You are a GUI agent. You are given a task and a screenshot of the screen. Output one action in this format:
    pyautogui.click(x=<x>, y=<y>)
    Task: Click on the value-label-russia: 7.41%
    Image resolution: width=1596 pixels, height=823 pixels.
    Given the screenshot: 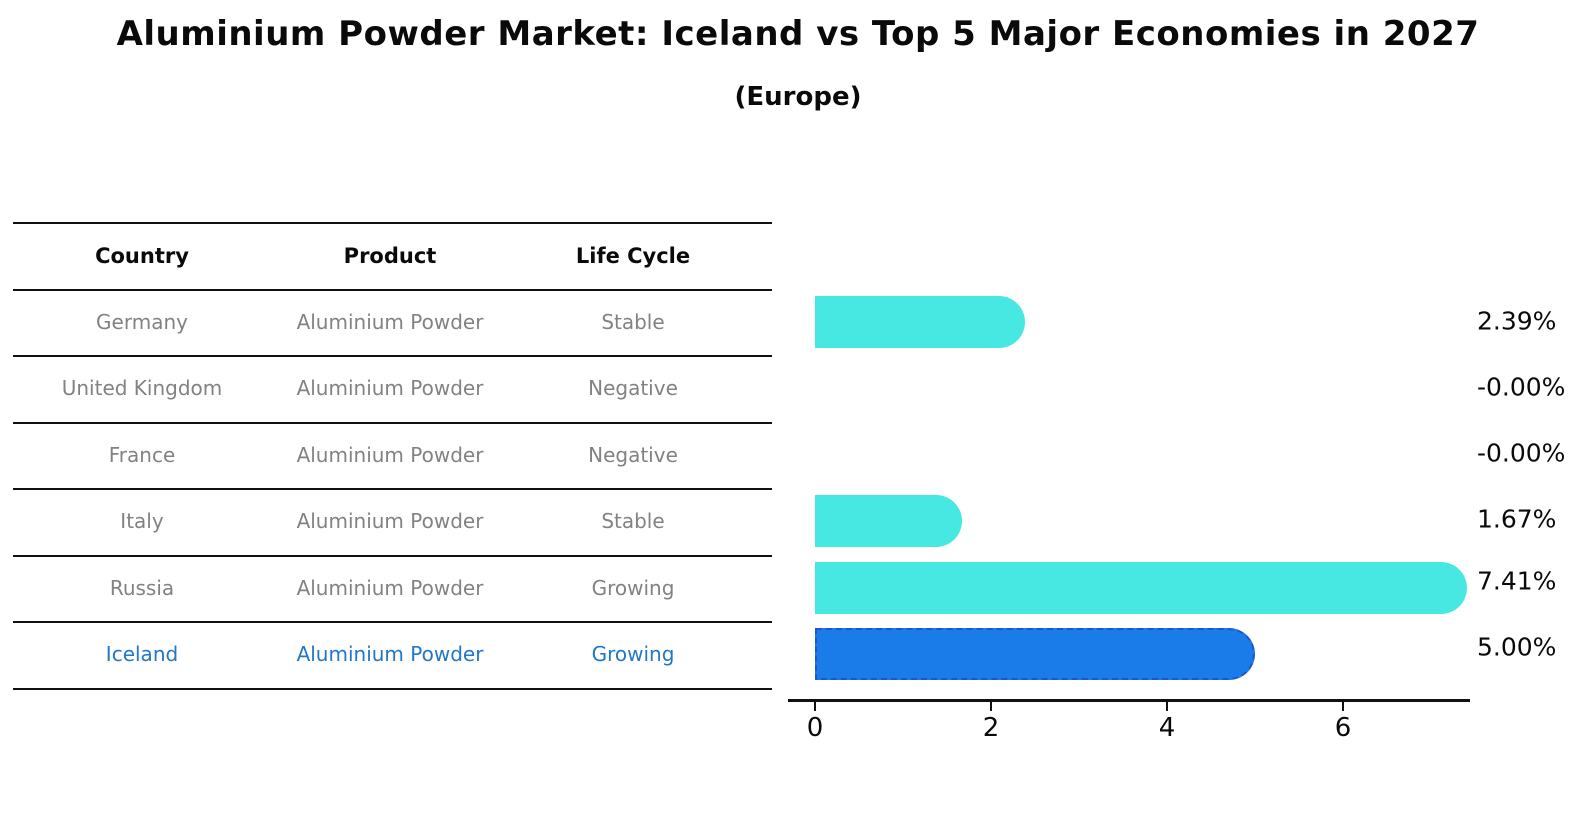 What is the action you would take?
    pyautogui.click(x=1517, y=581)
    